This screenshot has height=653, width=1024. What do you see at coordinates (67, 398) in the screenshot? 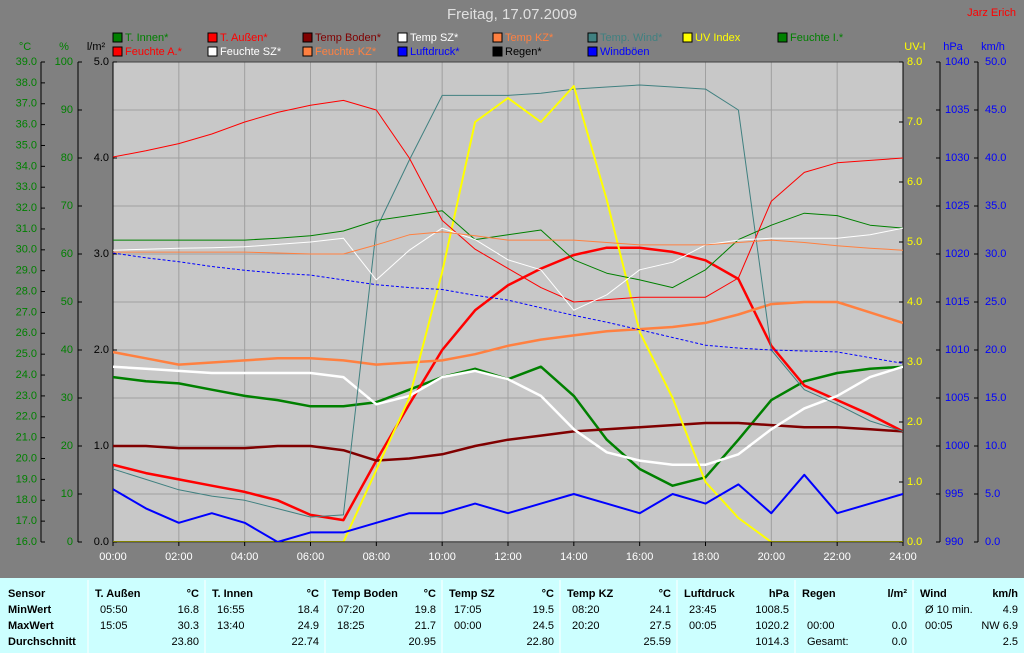
I see `y-tick-label: 30` at bounding box center [67, 398].